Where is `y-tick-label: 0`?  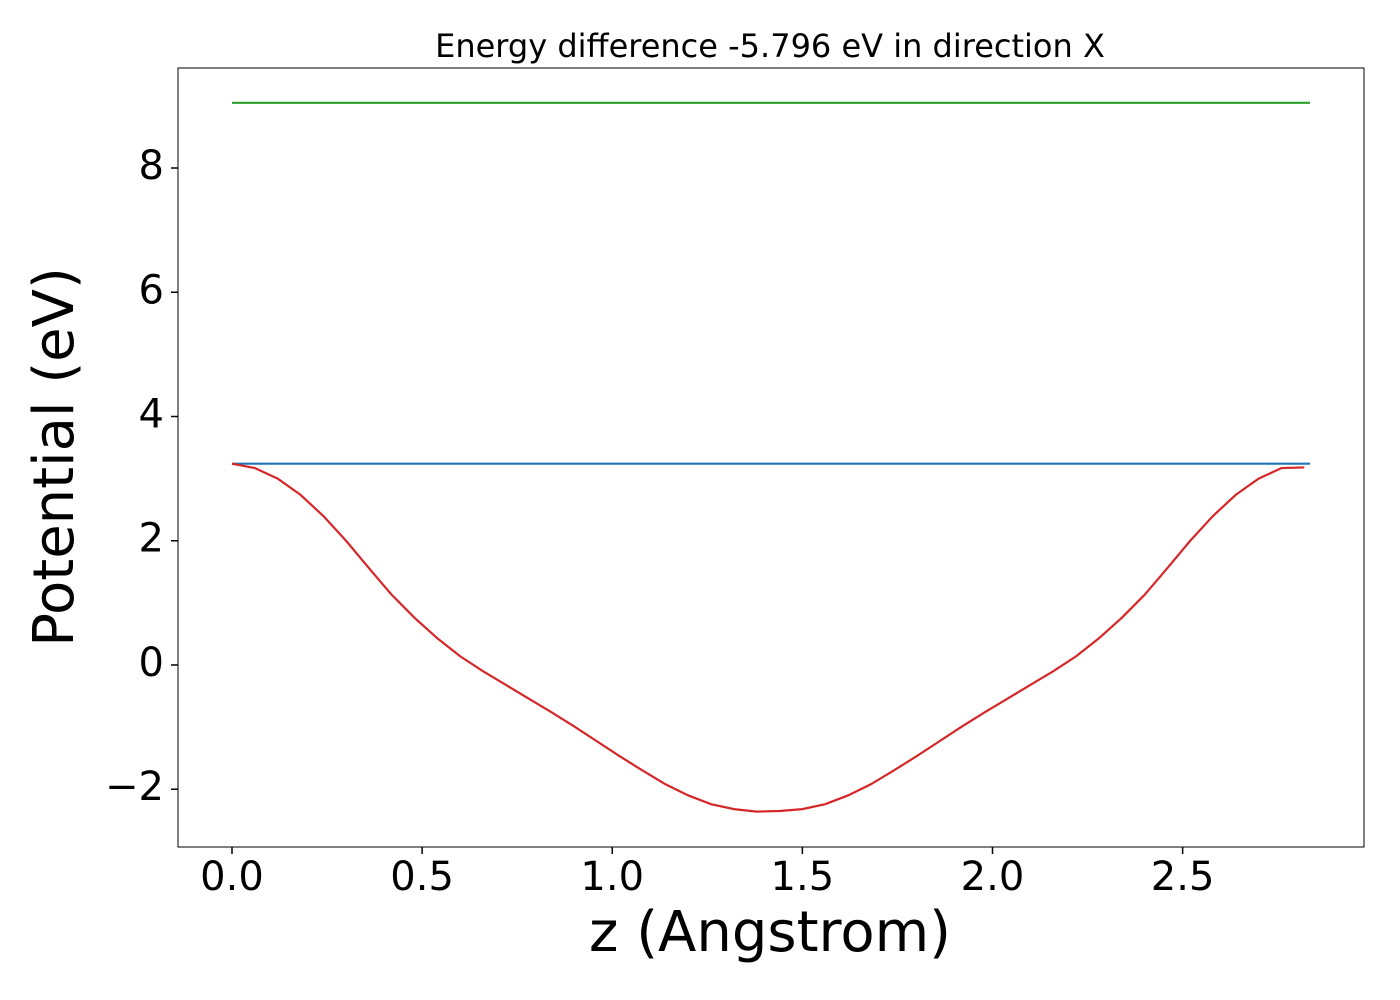 y-tick-label: 0 is located at coordinates (151, 663).